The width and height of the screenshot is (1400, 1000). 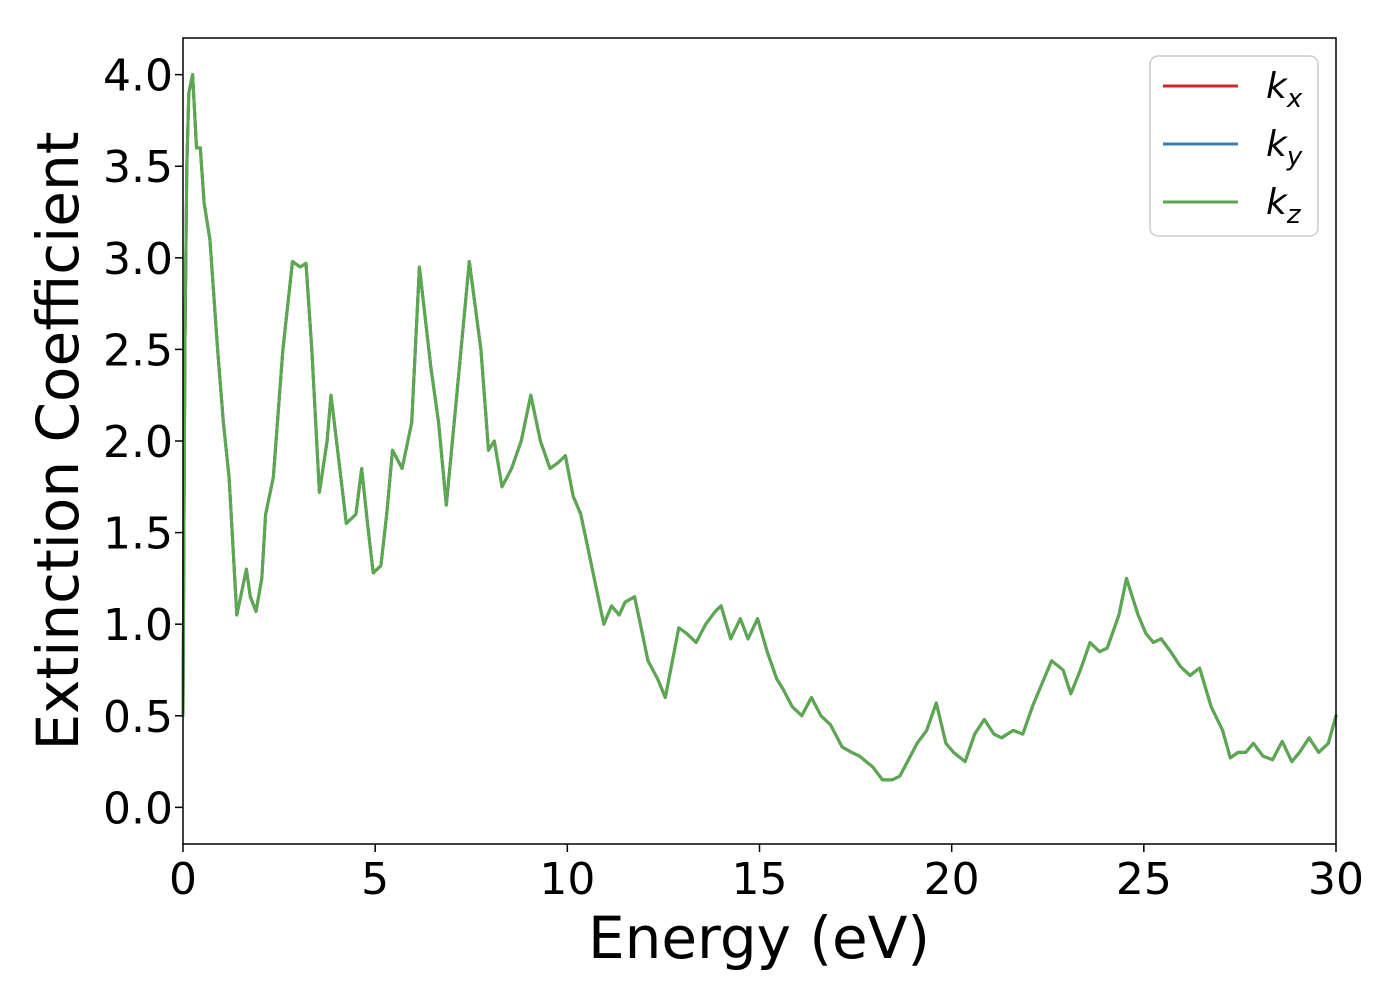 I want to click on y-tick-label: 1.5, so click(x=138, y=534).